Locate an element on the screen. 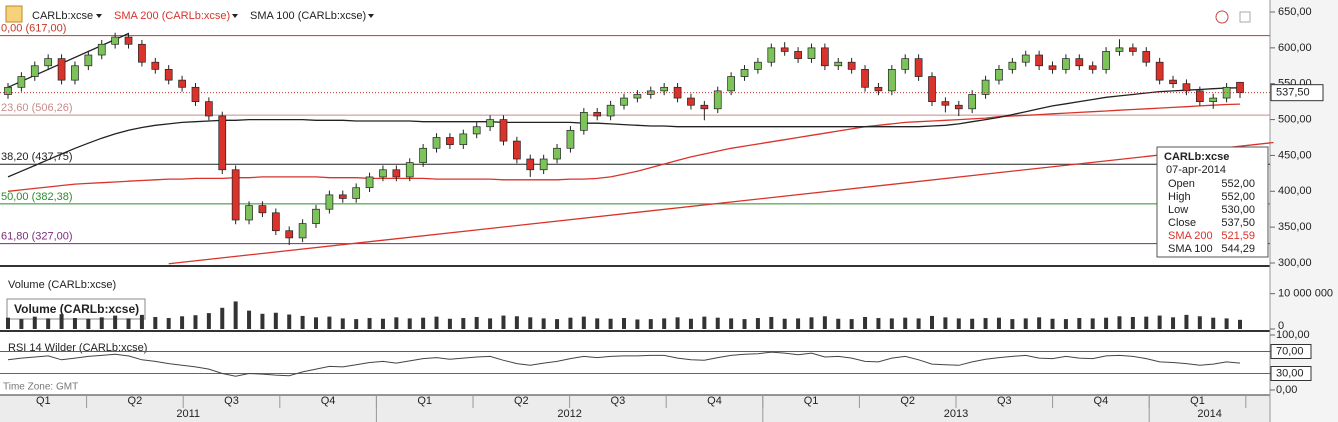 The image size is (1338, 422). info-date: 07-apr-2014 is located at coordinates (1196, 170).